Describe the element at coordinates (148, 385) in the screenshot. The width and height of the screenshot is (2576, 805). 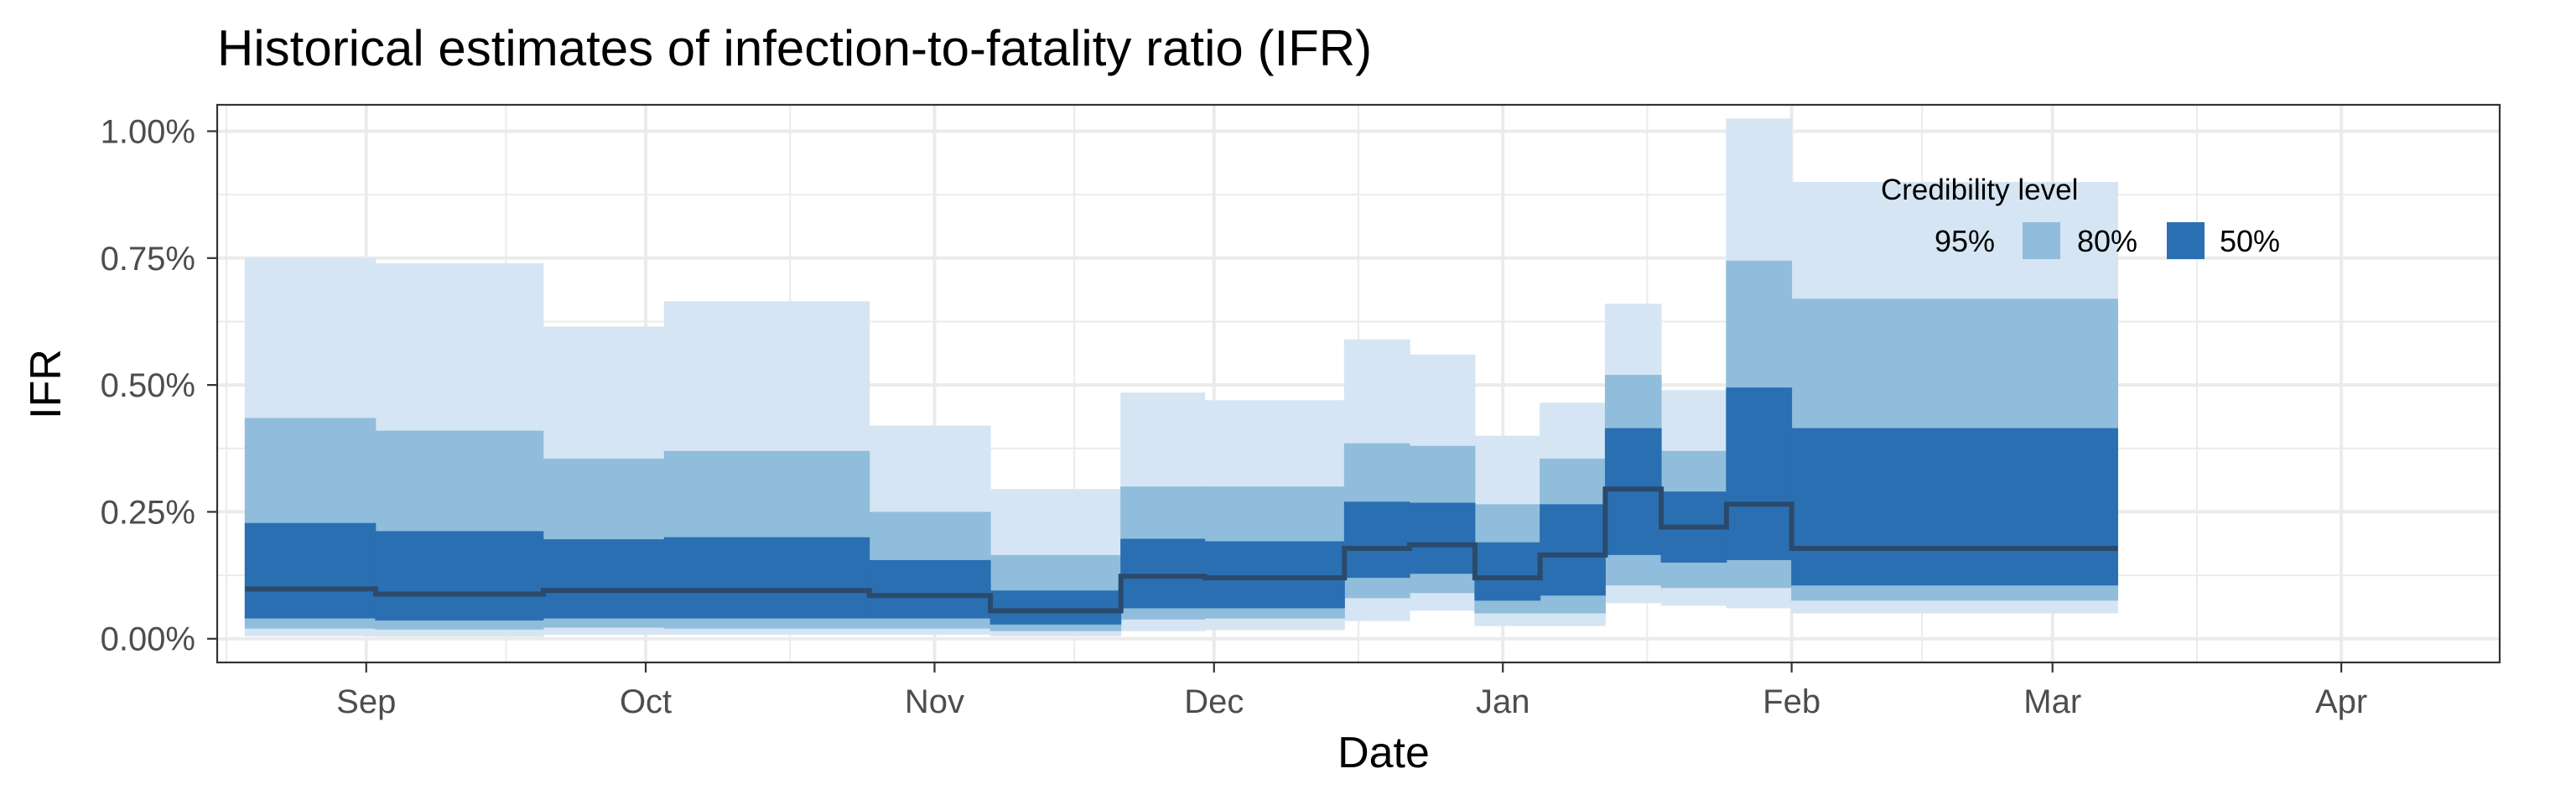
I see `y-tick-label: 0.50%` at that location.